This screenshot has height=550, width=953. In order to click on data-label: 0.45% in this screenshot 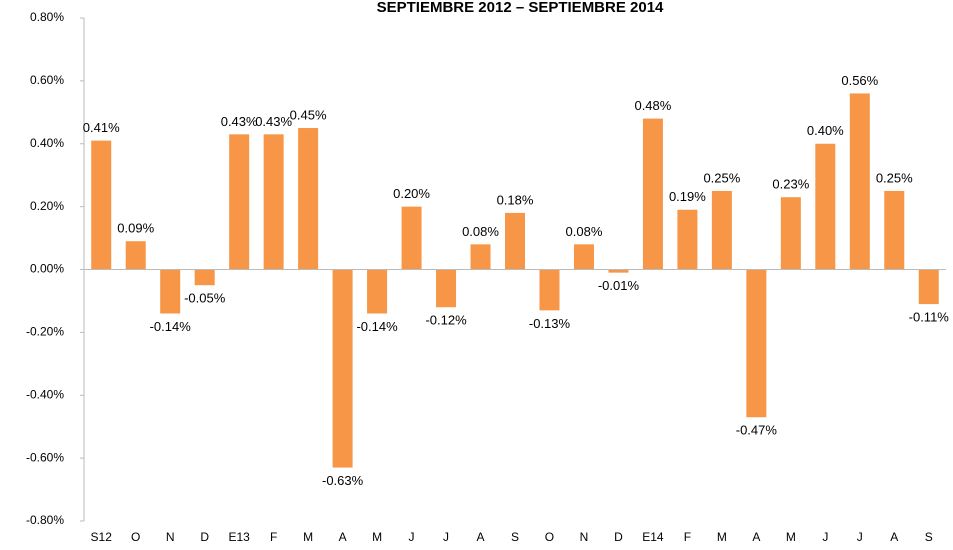, I will do `click(308, 114)`.